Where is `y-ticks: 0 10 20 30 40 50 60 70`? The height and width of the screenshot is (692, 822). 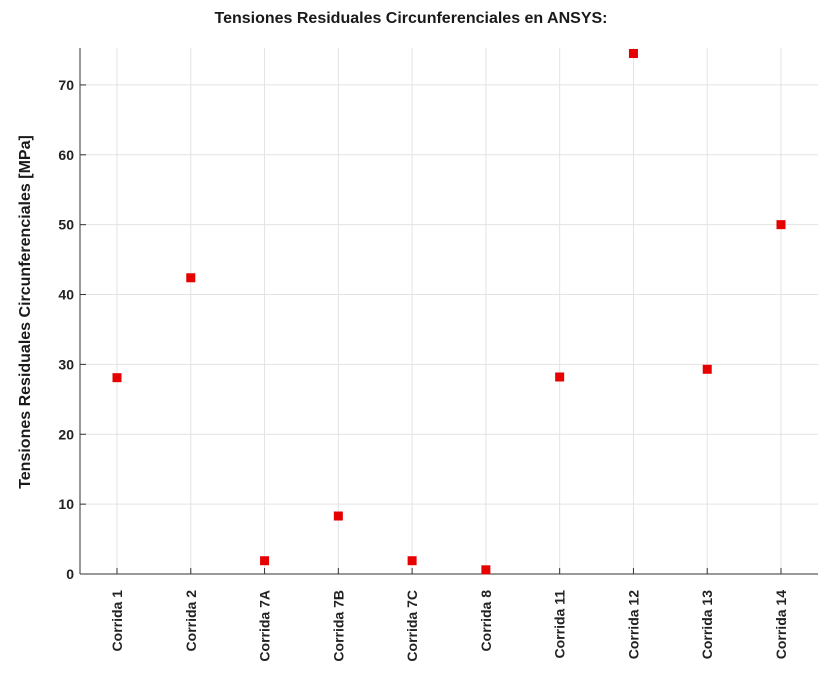 y-ticks: 0 10 20 30 40 50 60 70 is located at coordinates (72, 329).